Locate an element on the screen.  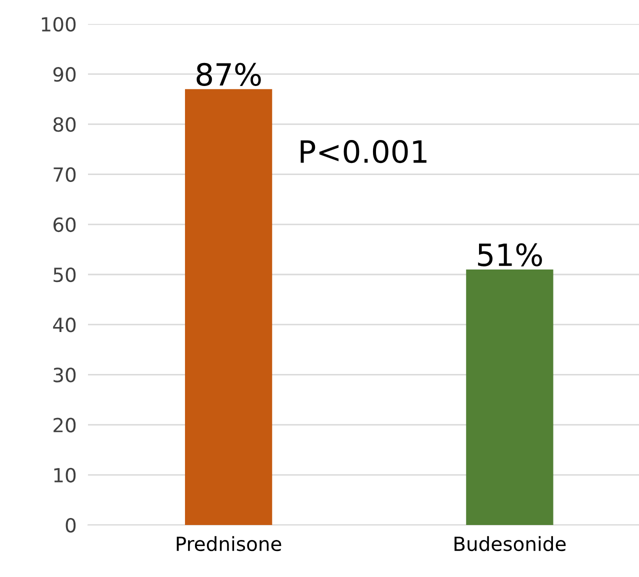
y-tick-label: 70 is located at coordinates (65, 174).